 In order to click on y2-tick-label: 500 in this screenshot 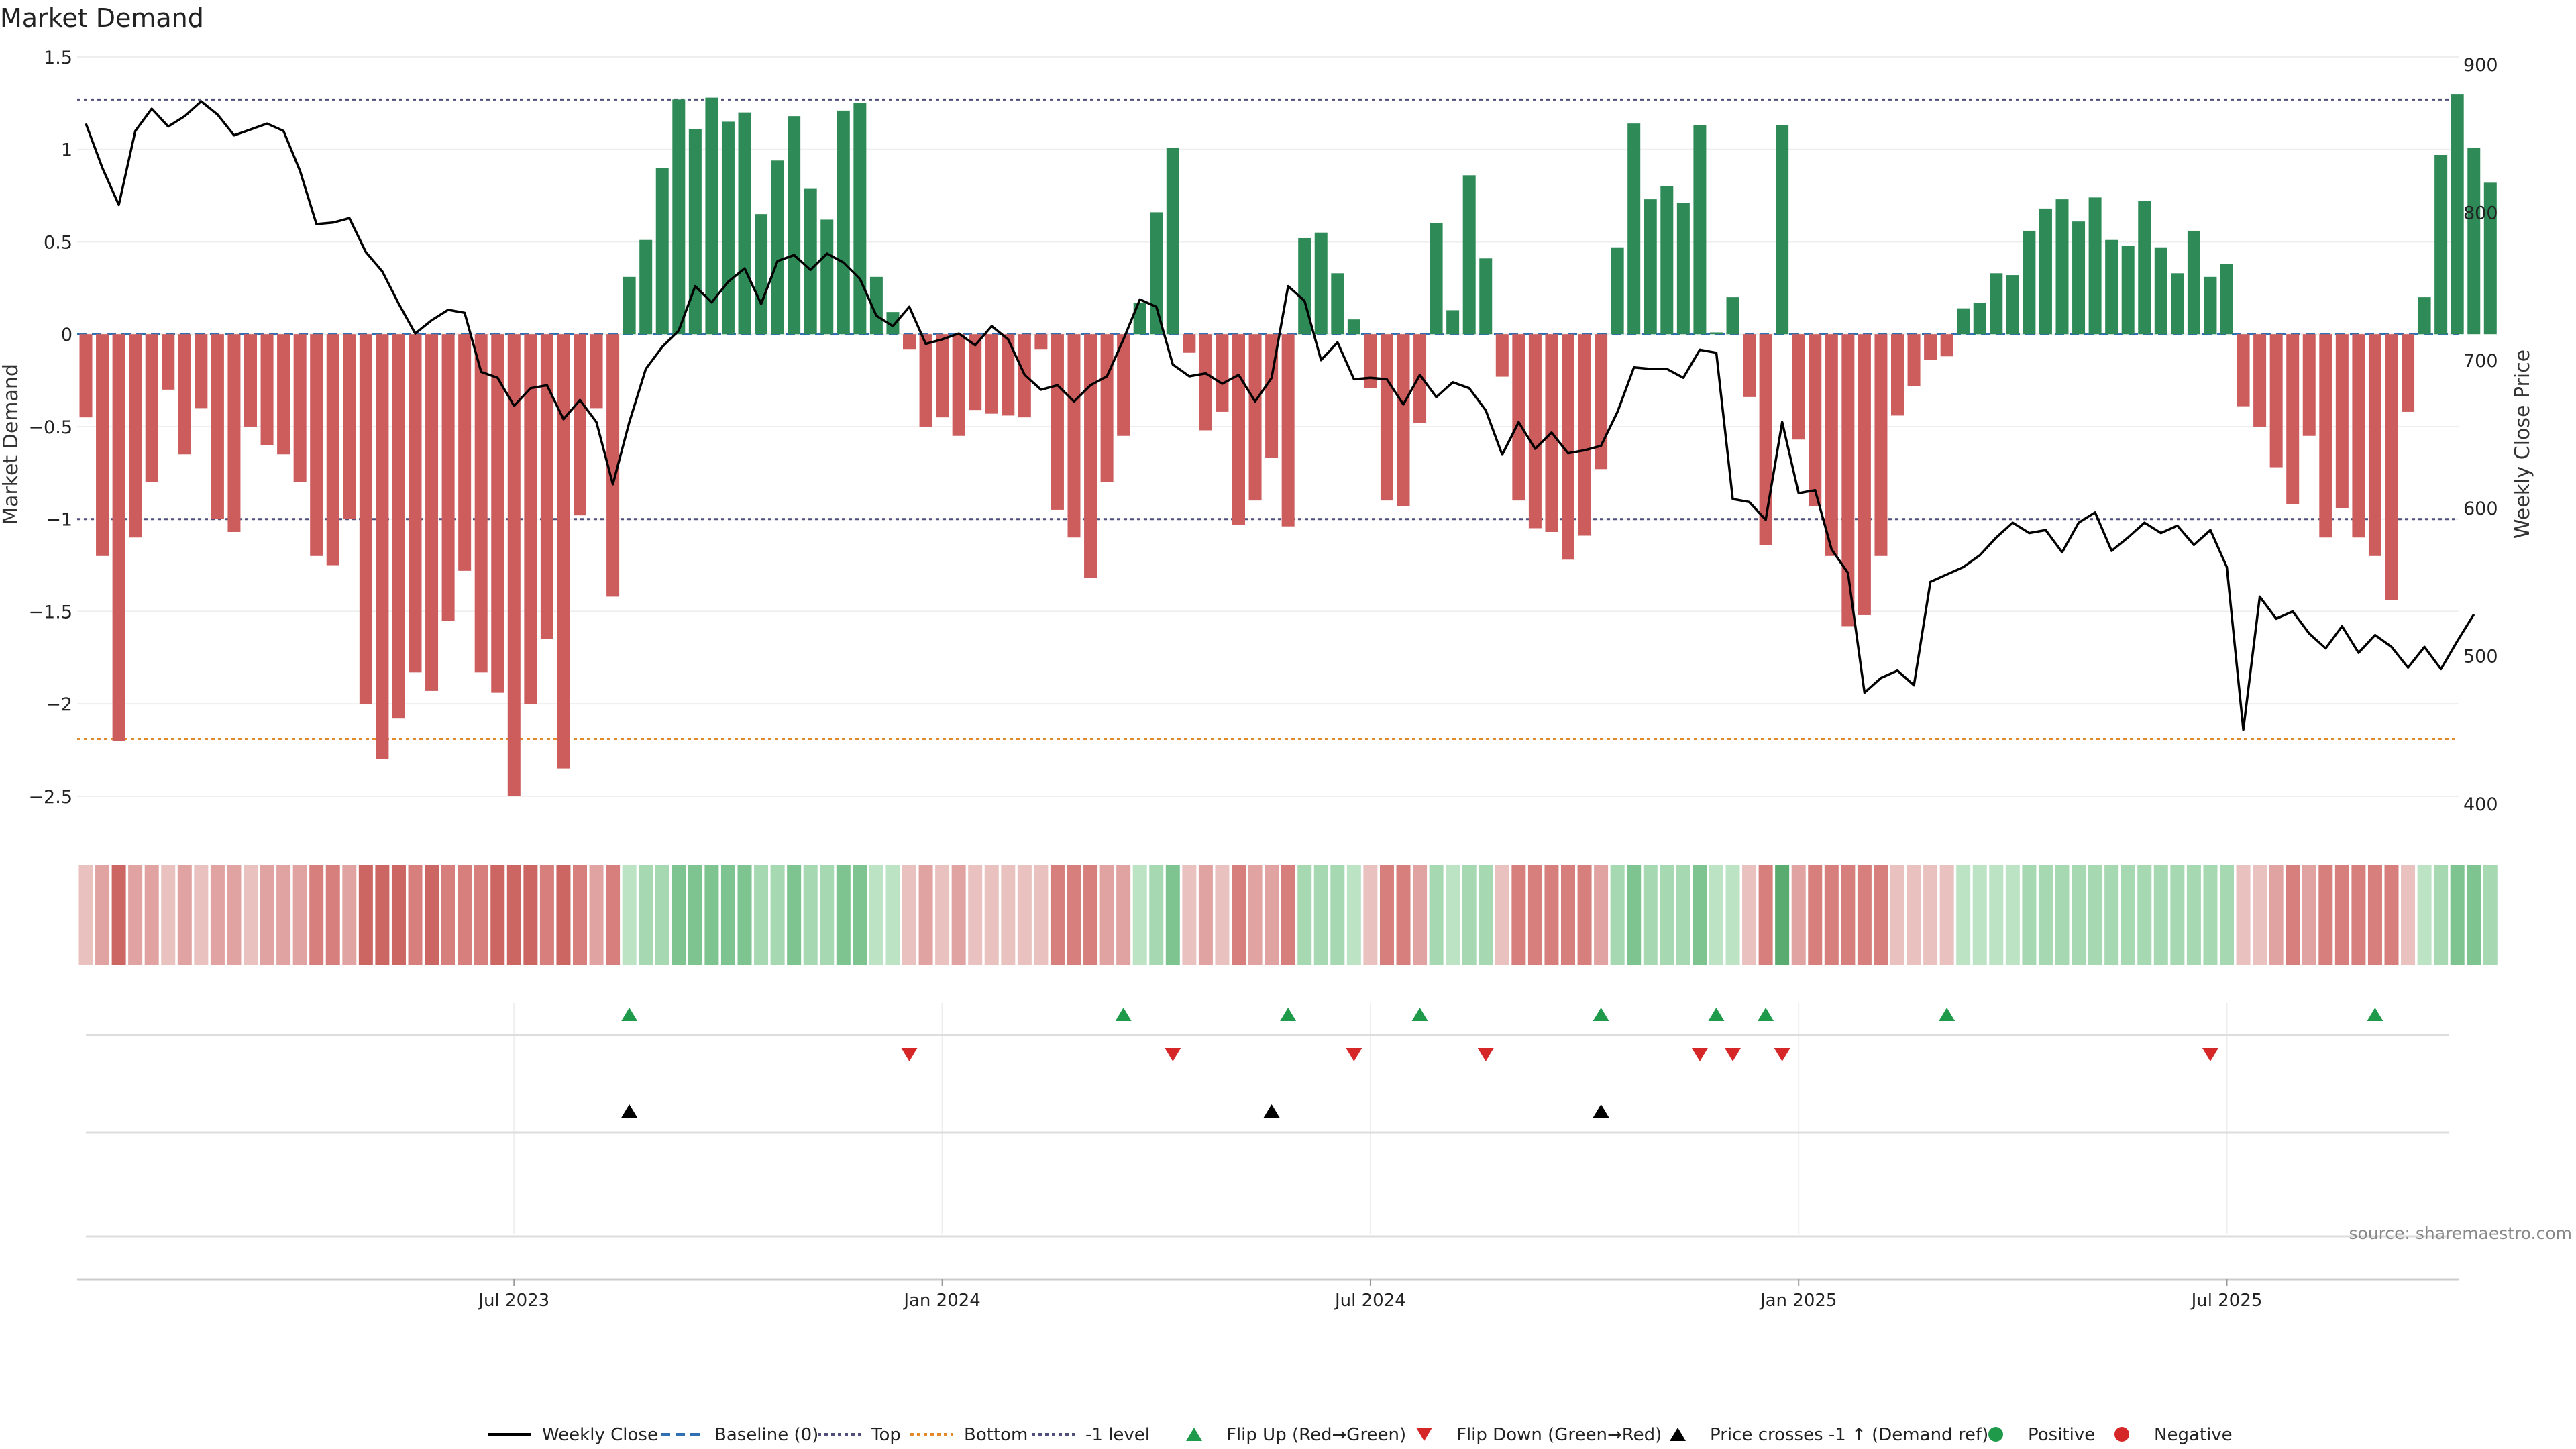, I will do `click(2480, 657)`.